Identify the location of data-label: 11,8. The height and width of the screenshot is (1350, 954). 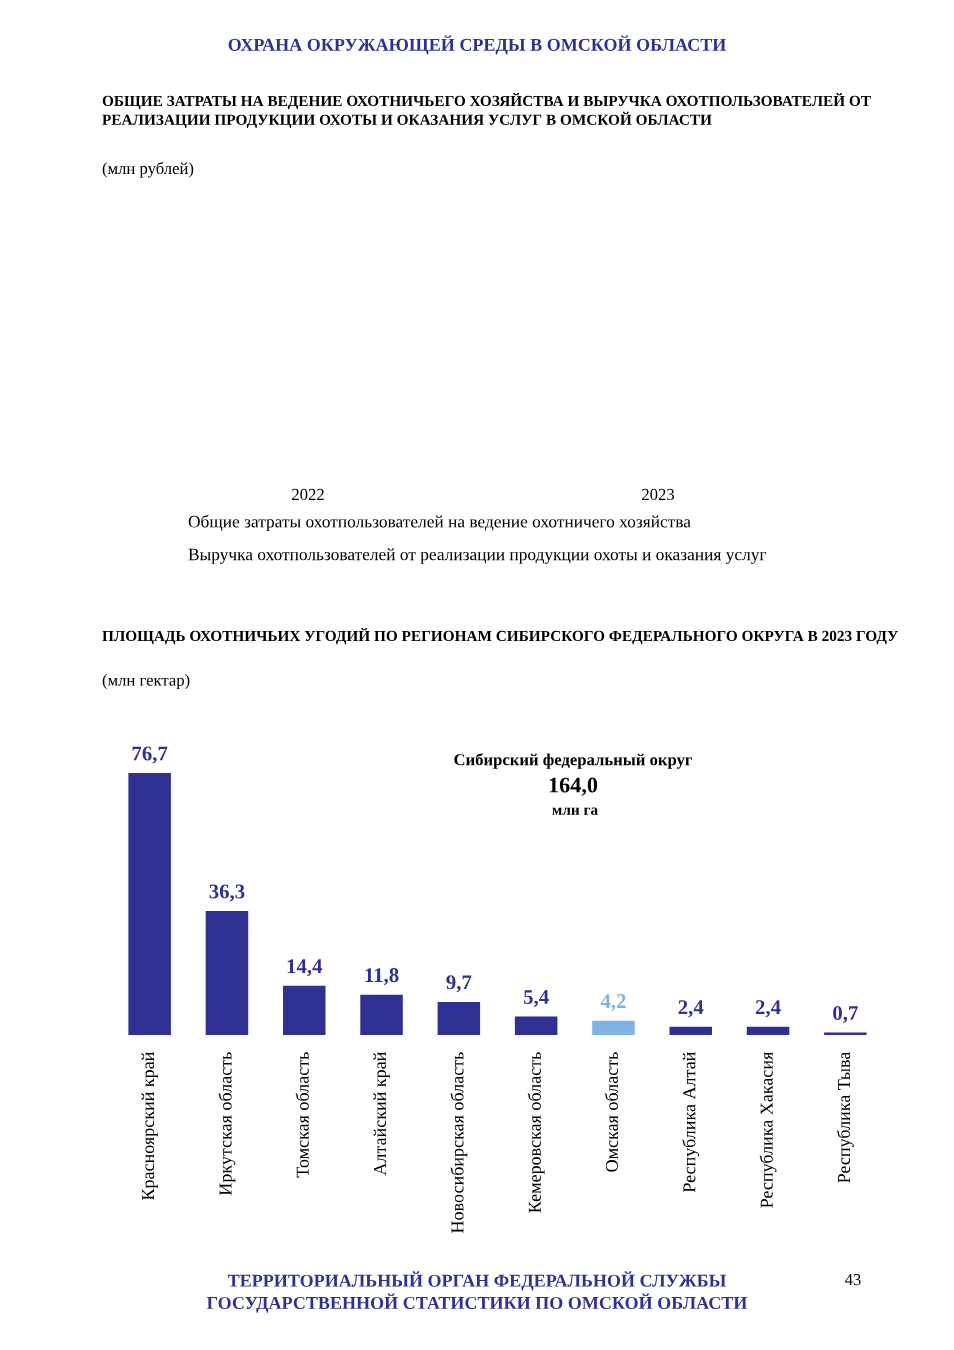
(382, 977).